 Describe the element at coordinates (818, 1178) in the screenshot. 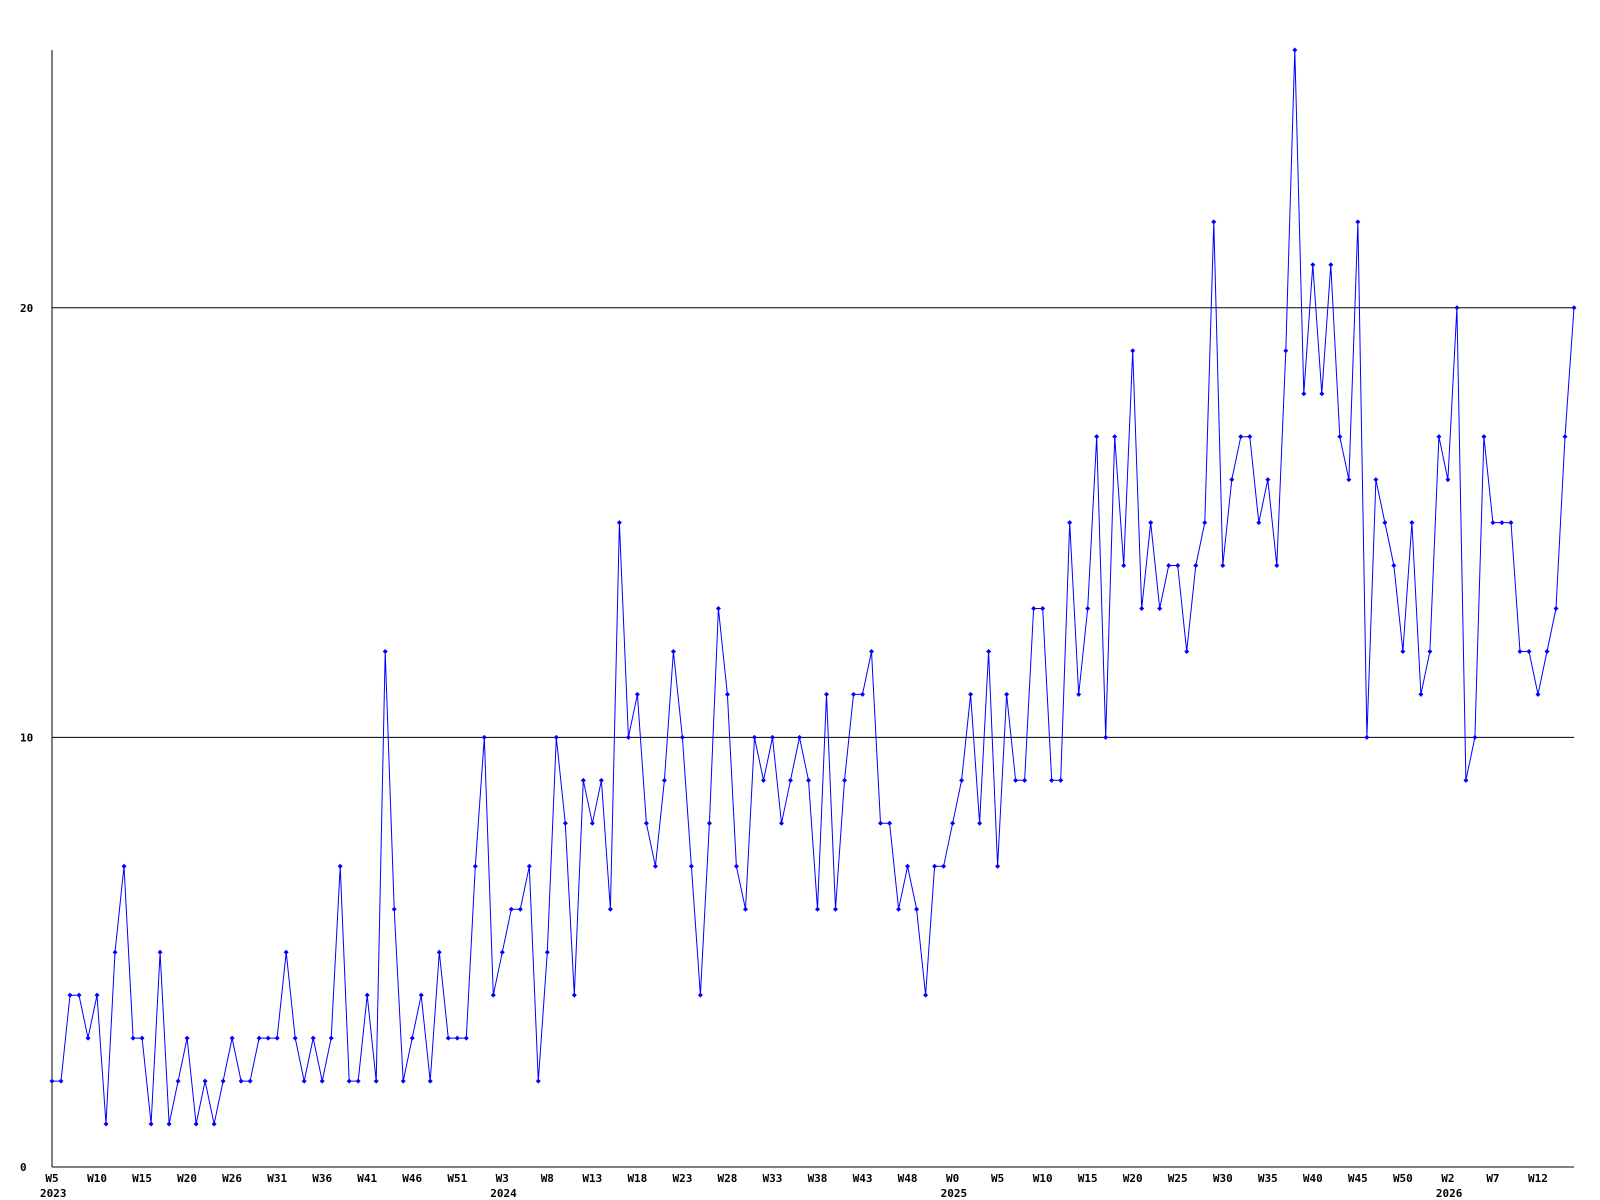

I see `x-tick-label: W38` at that location.